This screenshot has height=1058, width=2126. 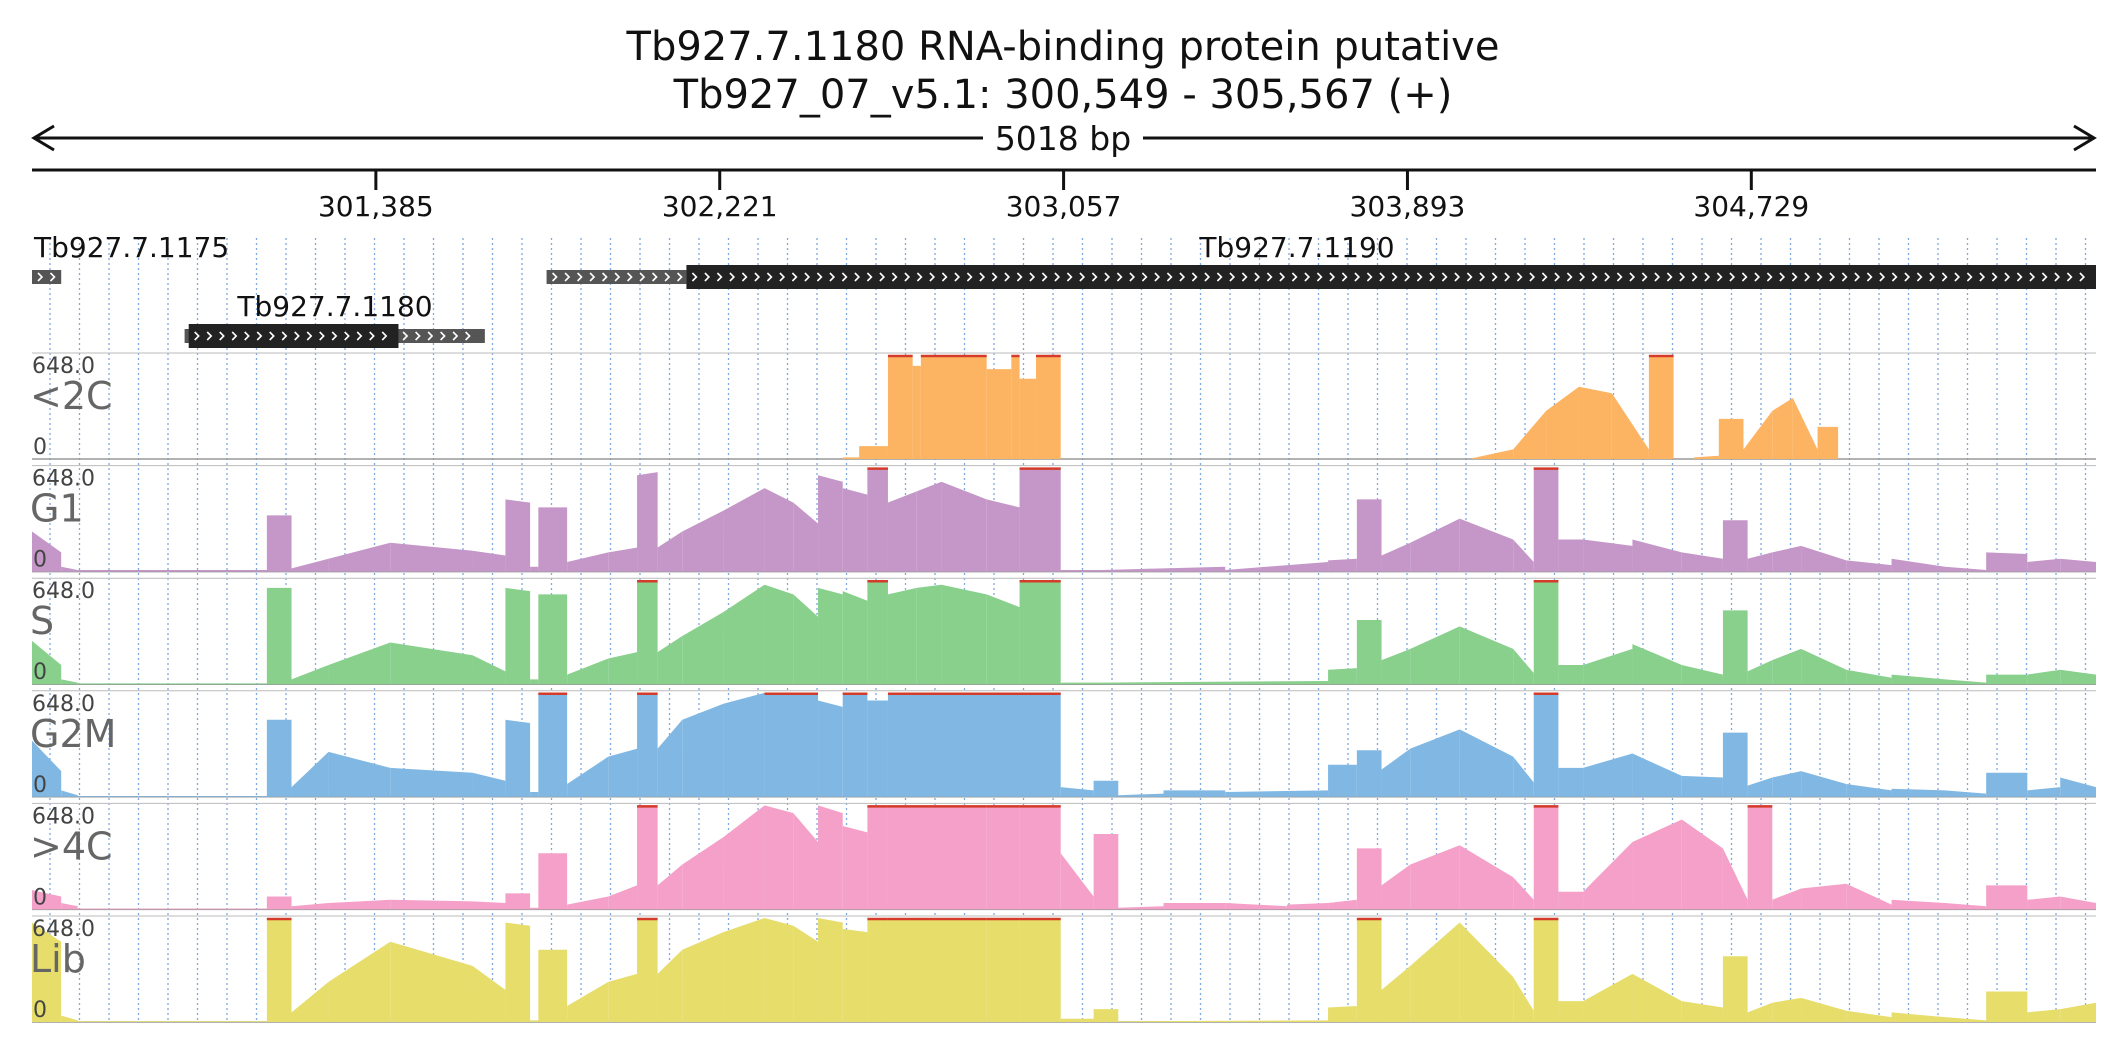 I want to click on track-5: 648.0 0 Lib, so click(x=1063, y=969).